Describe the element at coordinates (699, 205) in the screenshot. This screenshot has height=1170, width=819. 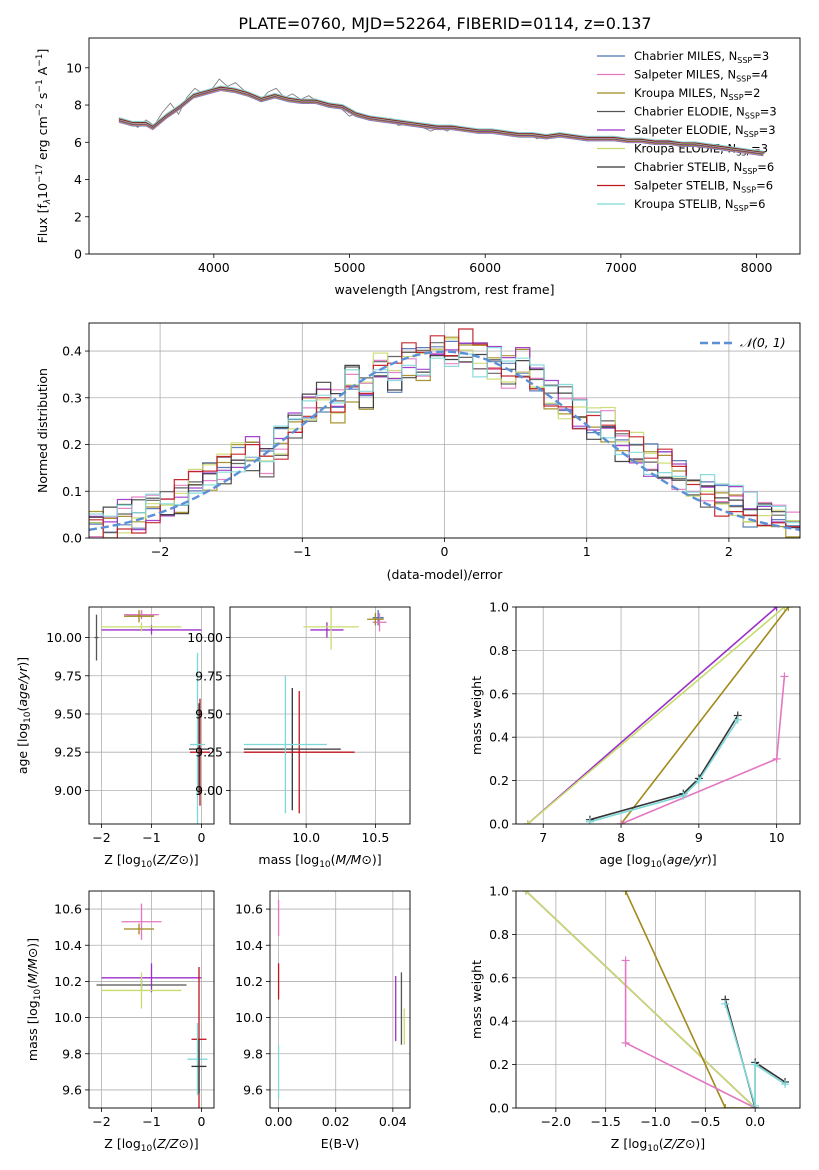
I see `legend-entry: Kroupa STELIB, NSSP=6` at that location.